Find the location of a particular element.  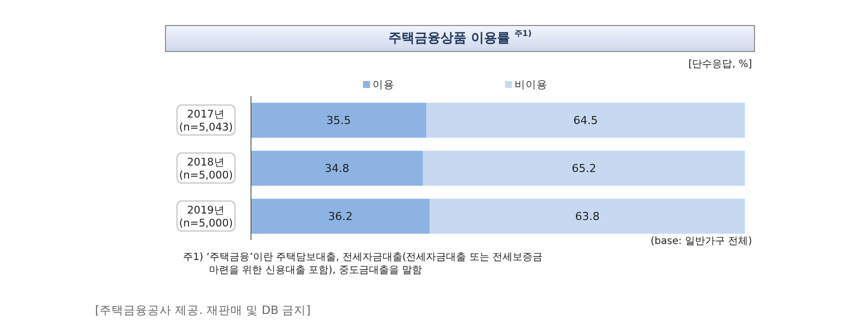

y-tick-label: 2019년 (n=5,000) is located at coordinates (206, 217).